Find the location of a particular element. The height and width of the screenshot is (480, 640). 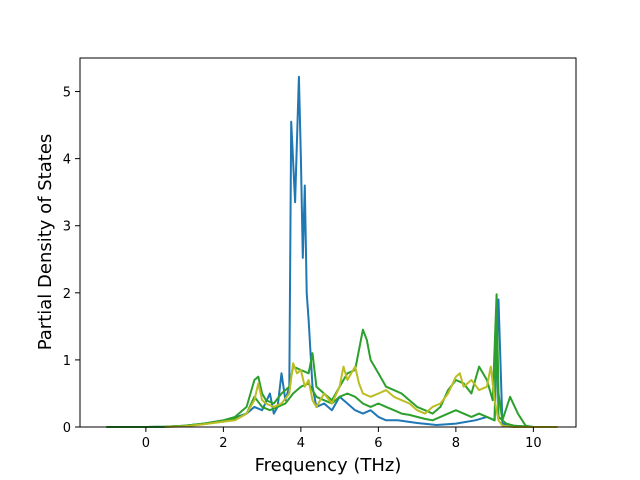

x-axis-ticks: 0 2 4 6 8 10 is located at coordinates (342, 439).